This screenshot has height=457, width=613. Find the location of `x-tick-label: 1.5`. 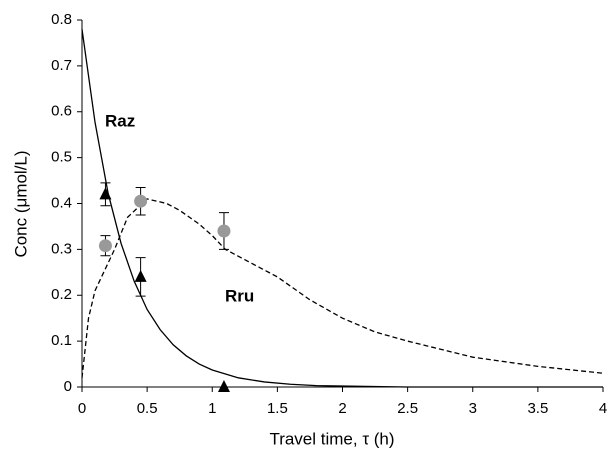

x-tick-label: 1.5 is located at coordinates (277, 408).